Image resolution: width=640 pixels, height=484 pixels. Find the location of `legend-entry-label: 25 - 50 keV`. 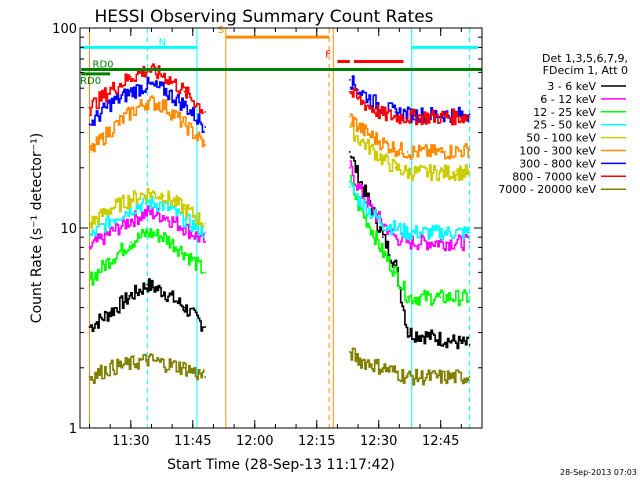

legend-entry-label: 25 - 50 keV is located at coordinates (564, 125).